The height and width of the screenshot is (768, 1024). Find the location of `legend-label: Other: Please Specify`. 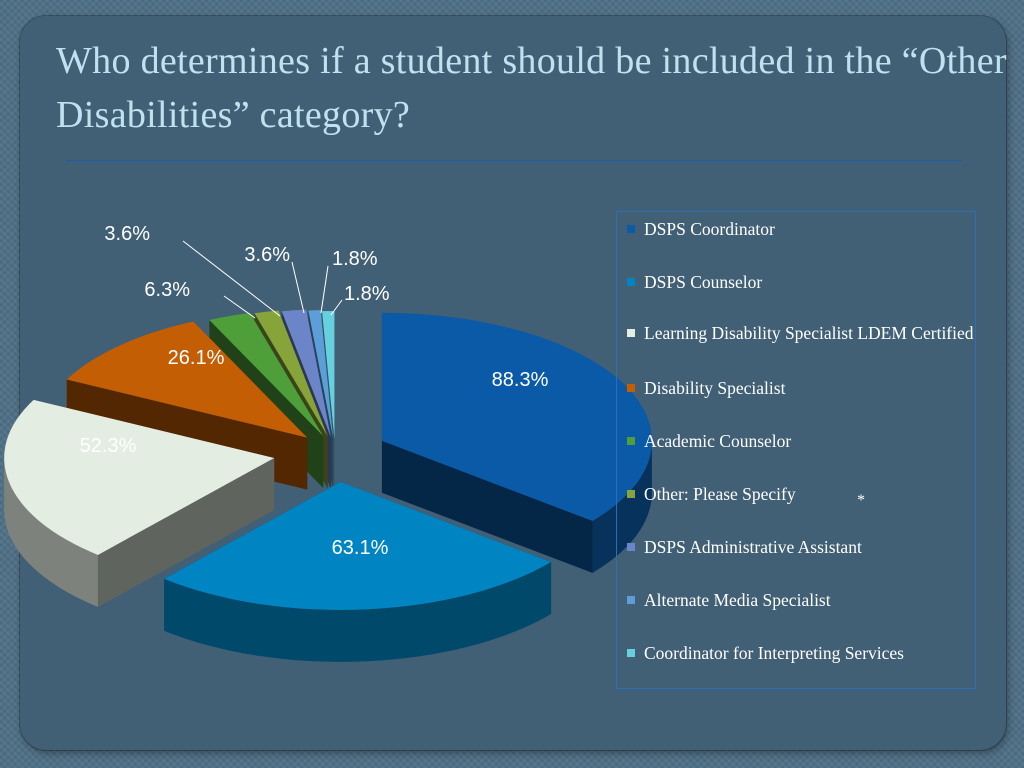

legend-label: Other: Please Specify is located at coordinates (720, 494).